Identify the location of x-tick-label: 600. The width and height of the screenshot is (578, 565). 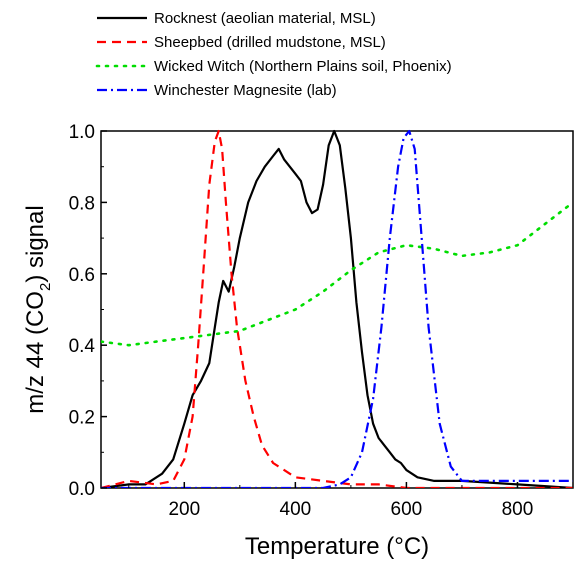
(407, 509).